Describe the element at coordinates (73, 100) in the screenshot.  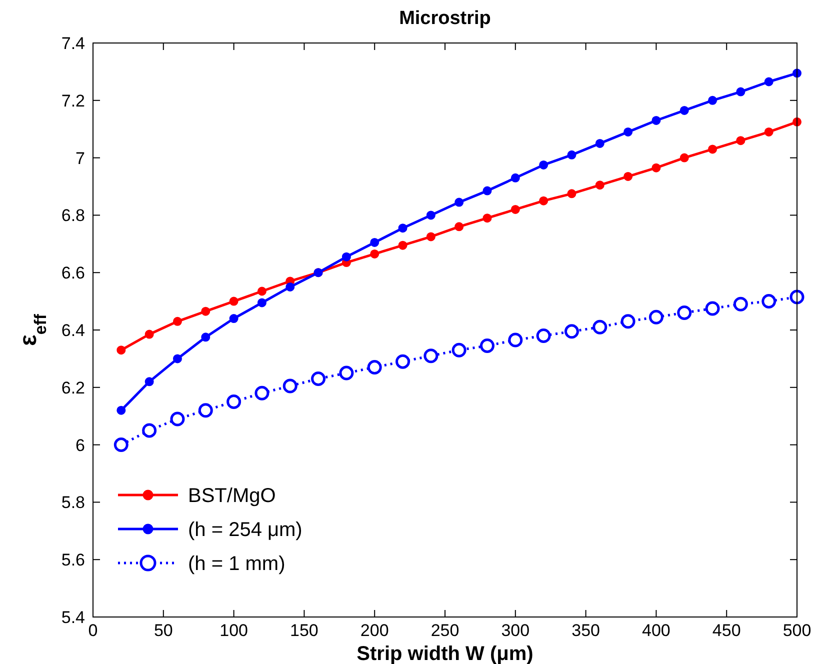
I see `y-tick-label: 7.2` at that location.